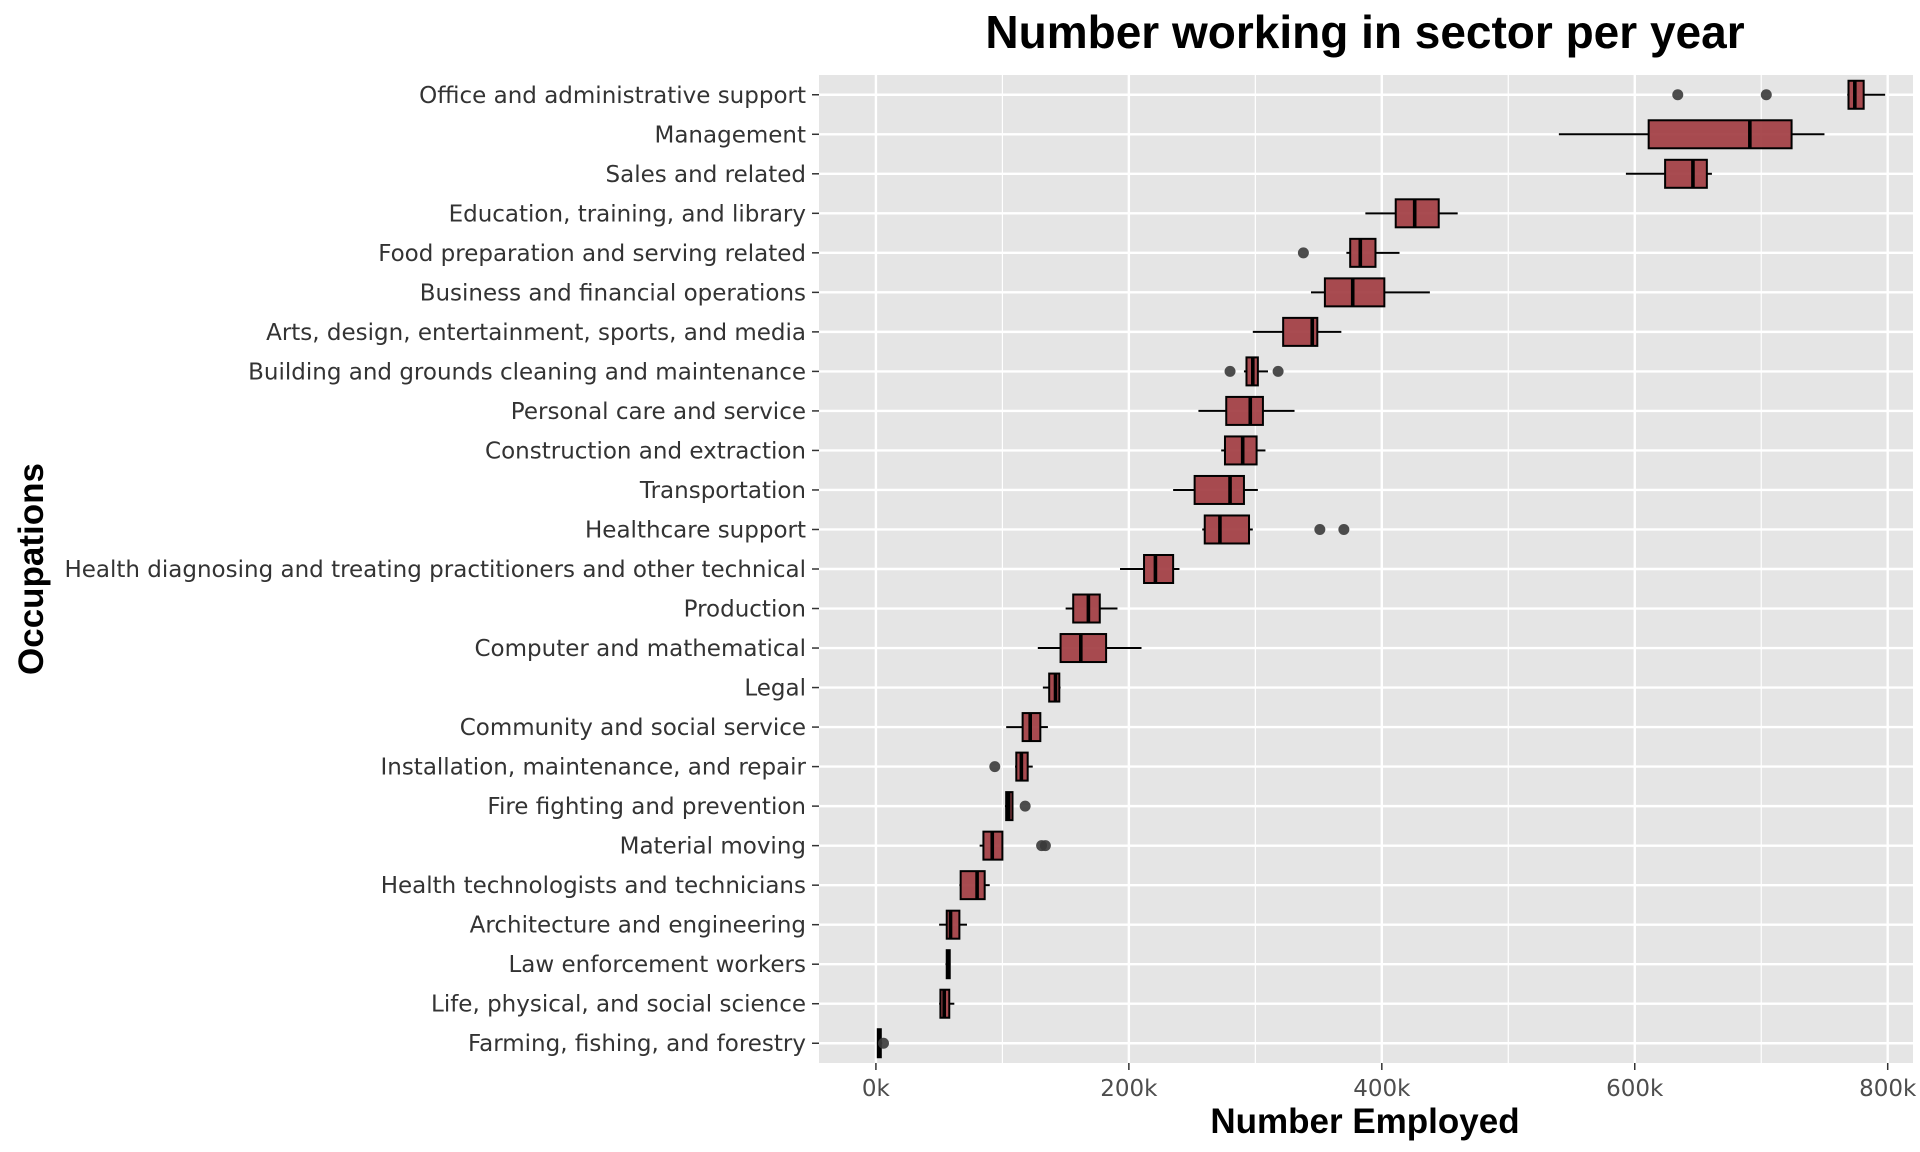 The height and width of the screenshot is (1152, 1920). What do you see at coordinates (1364, 32) in the screenshot?
I see `chart-title: Number working in sector per year` at bounding box center [1364, 32].